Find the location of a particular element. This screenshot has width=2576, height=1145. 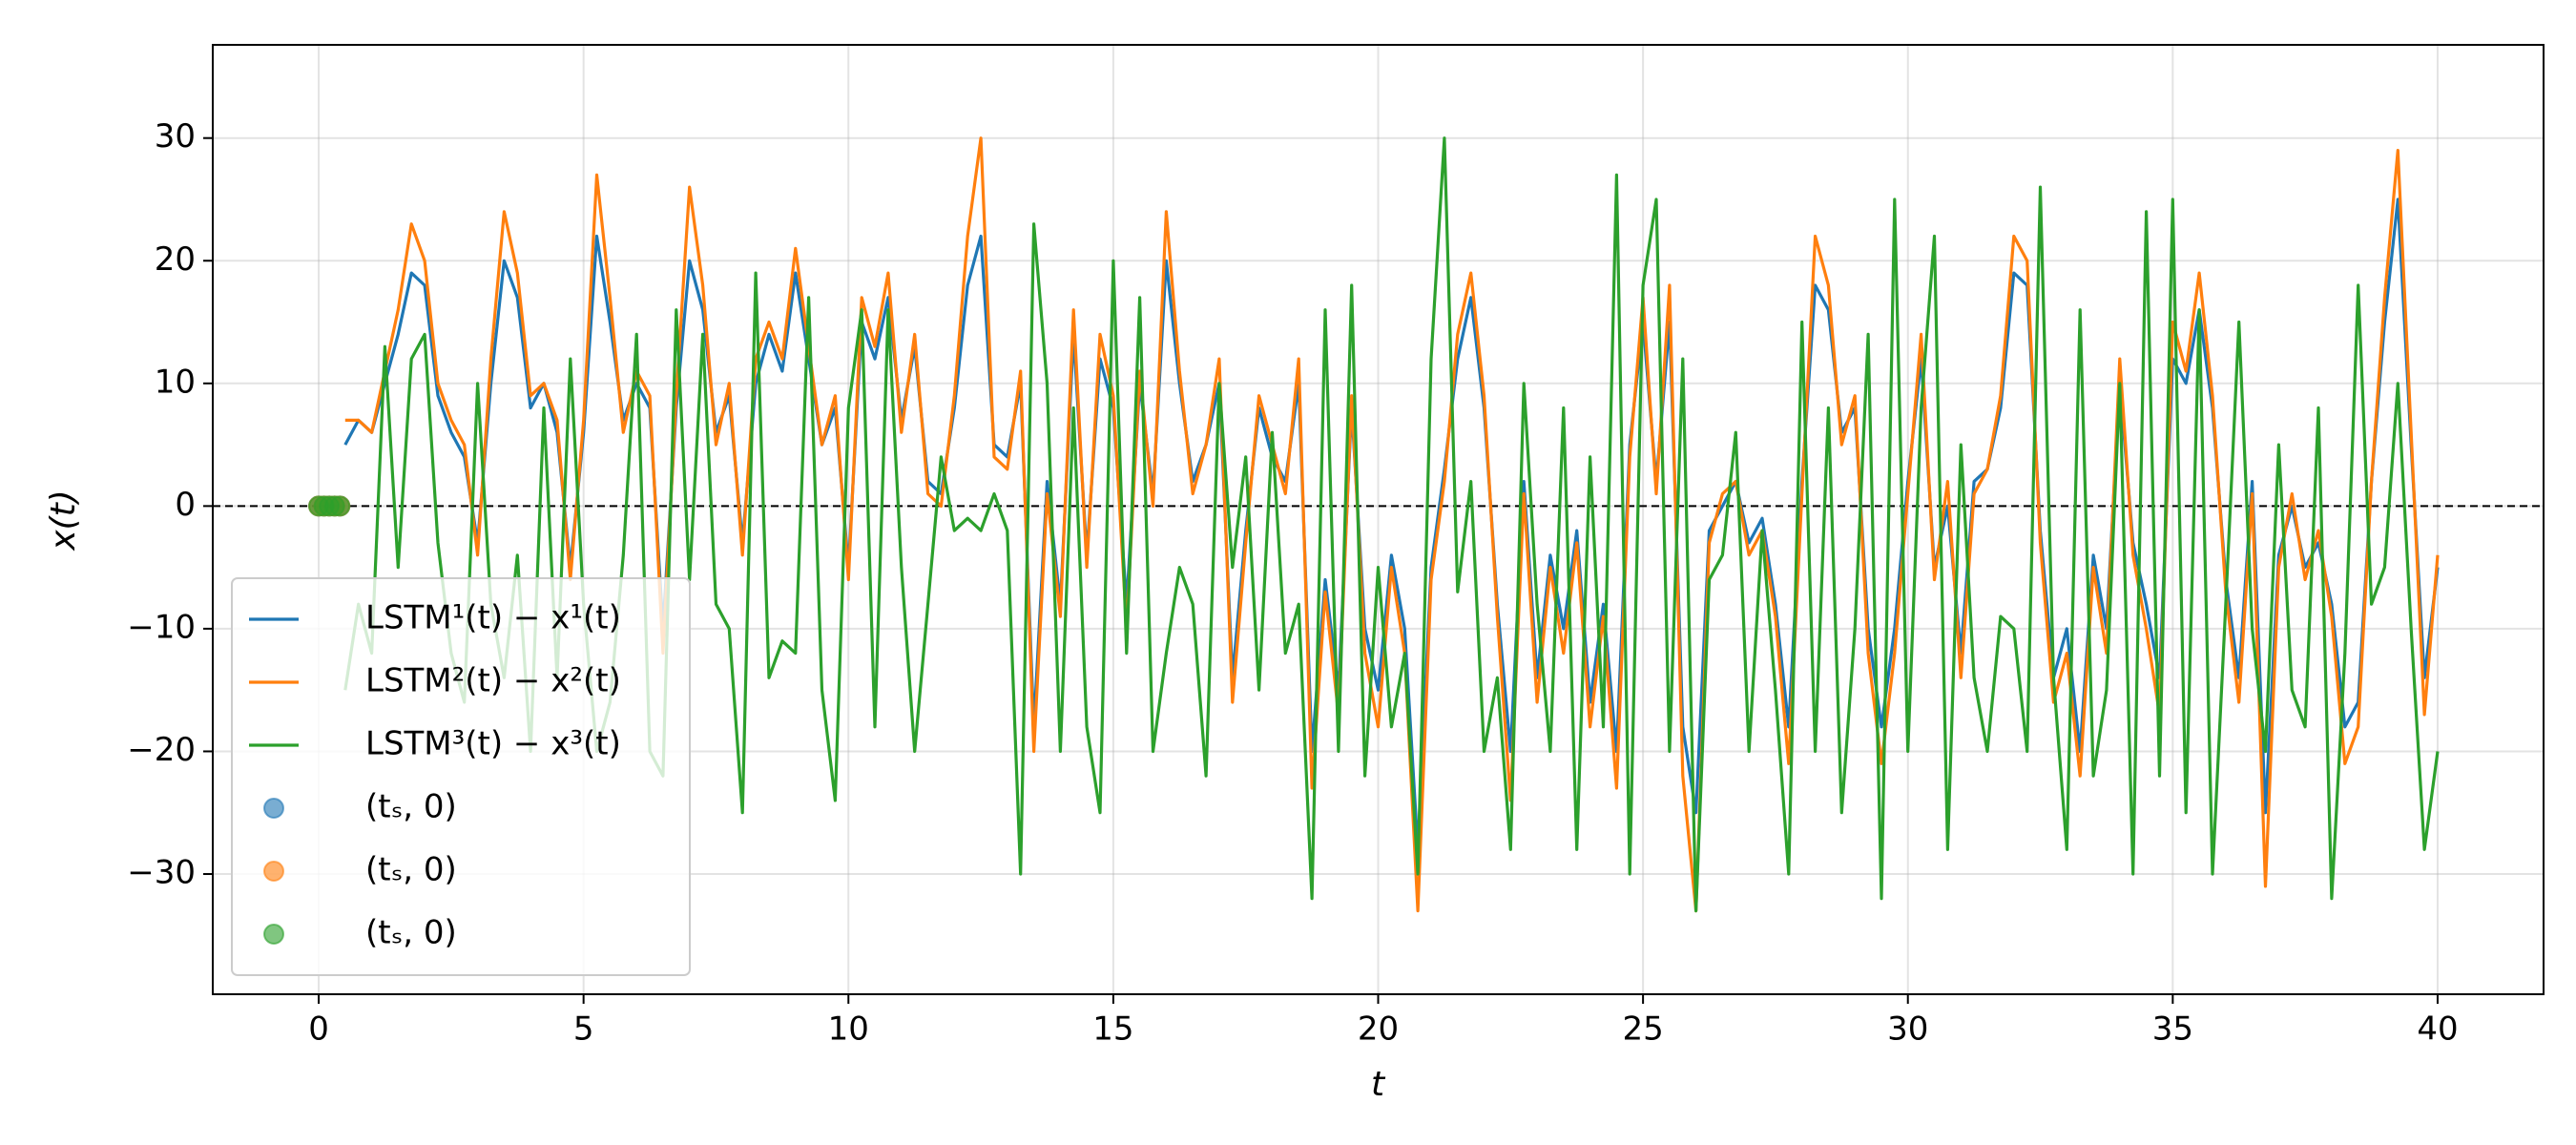

x-tick-label: 5 is located at coordinates (583, 1029).